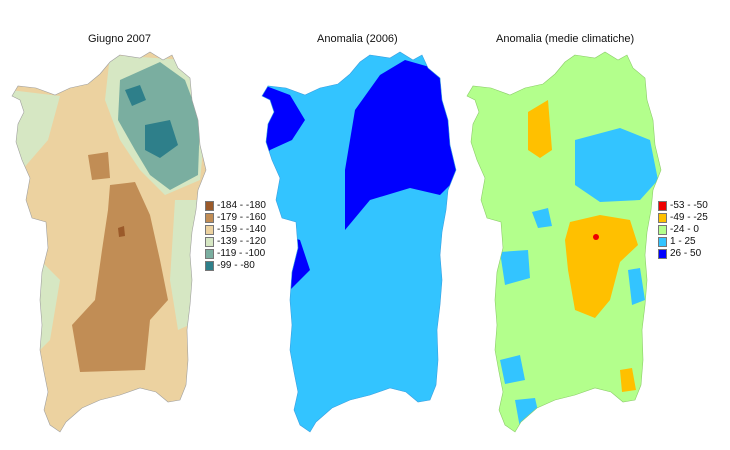  I want to click on m1-brown-small, so click(99, 166).